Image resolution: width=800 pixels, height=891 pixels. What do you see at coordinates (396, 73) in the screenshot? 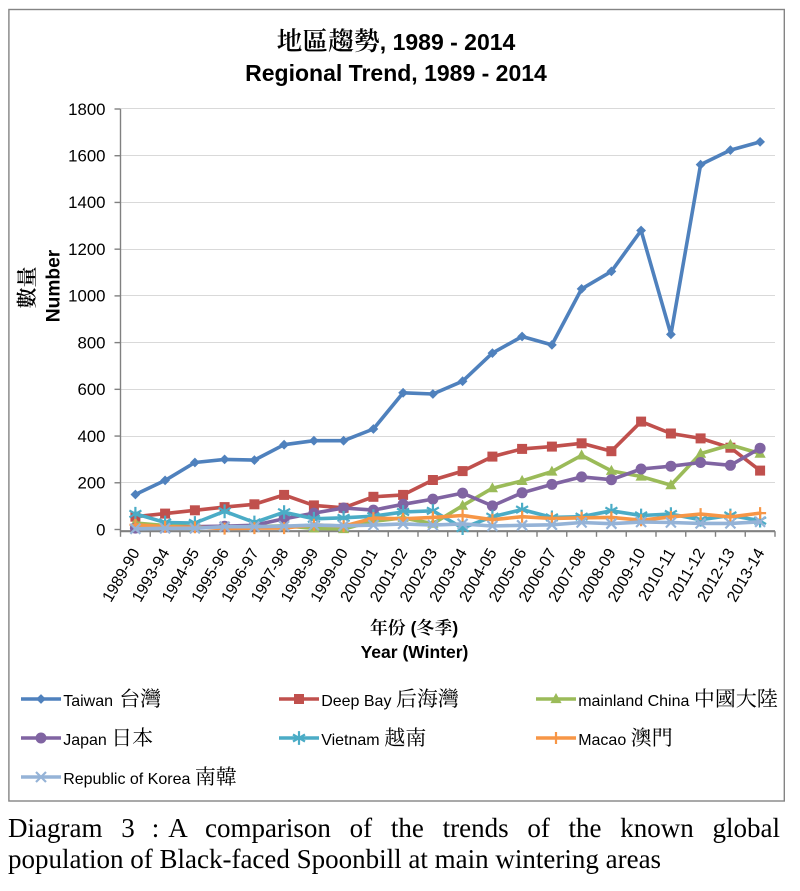
I see `svg-text: Regional Trend, 1989 - 2014` at bounding box center [396, 73].